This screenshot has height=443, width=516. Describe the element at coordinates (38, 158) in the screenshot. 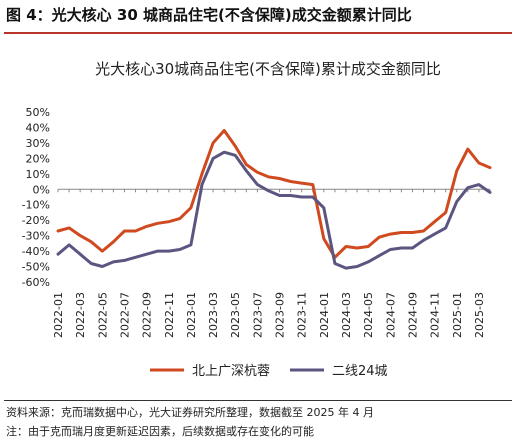

I see `y-tick-label: 20%` at that location.